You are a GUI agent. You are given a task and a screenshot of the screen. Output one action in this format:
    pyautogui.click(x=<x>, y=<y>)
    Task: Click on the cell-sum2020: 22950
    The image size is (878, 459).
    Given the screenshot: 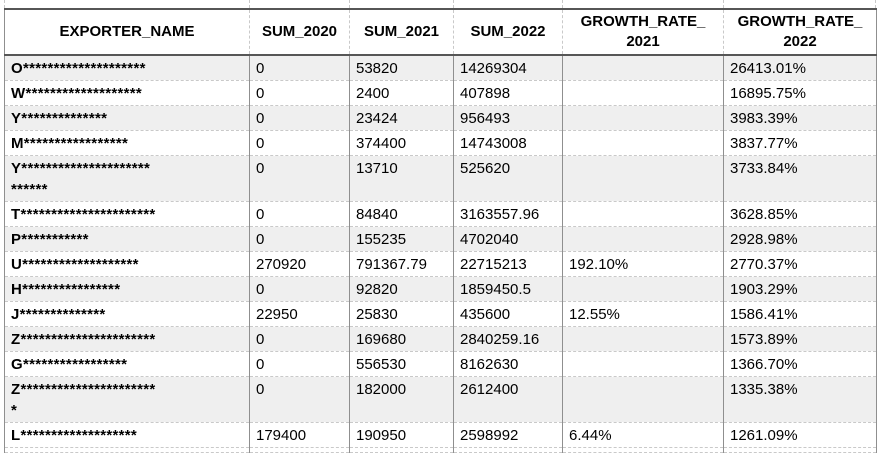 What is the action you would take?
    pyautogui.click(x=299, y=314)
    